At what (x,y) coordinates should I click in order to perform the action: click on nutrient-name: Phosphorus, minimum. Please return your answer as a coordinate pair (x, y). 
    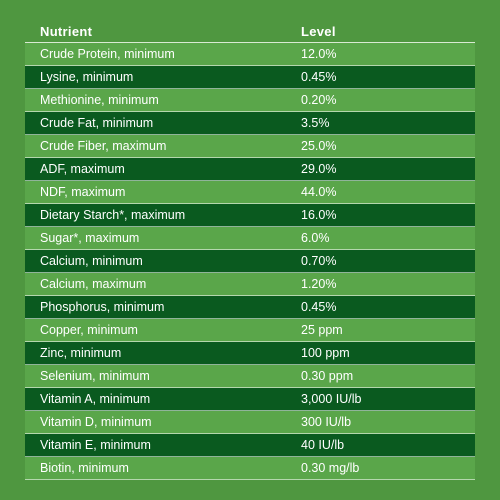
    Looking at the image, I should click on (102, 307).